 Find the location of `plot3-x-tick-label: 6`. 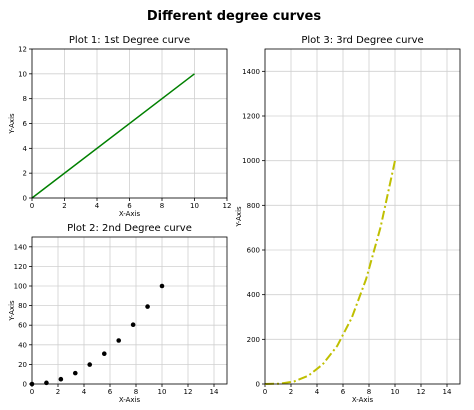

plot3-x-tick-label: 6 is located at coordinates (343, 392).